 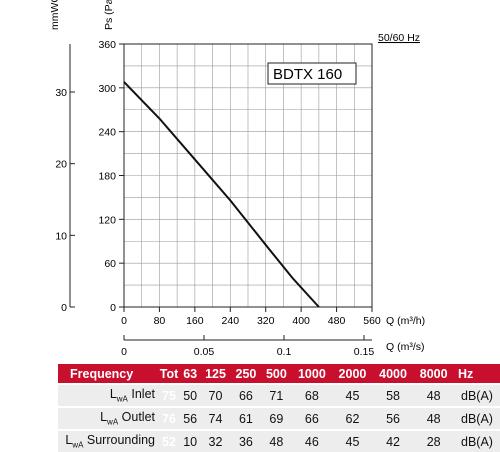 I want to click on value-inlet-4000: 58, so click(x=393, y=395).